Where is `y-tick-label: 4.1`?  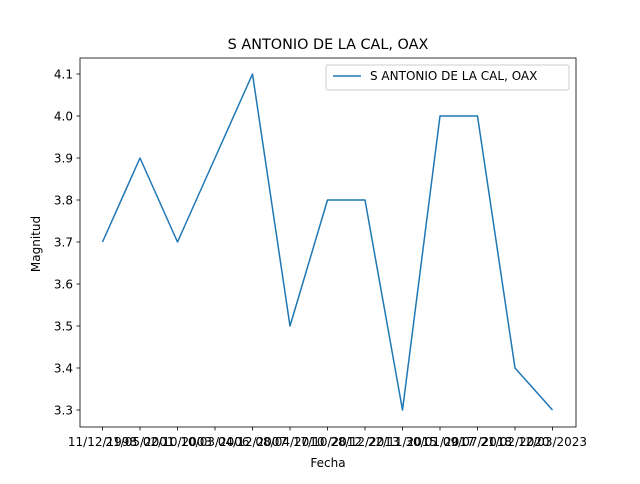 y-tick-label: 4.1 is located at coordinates (63, 75).